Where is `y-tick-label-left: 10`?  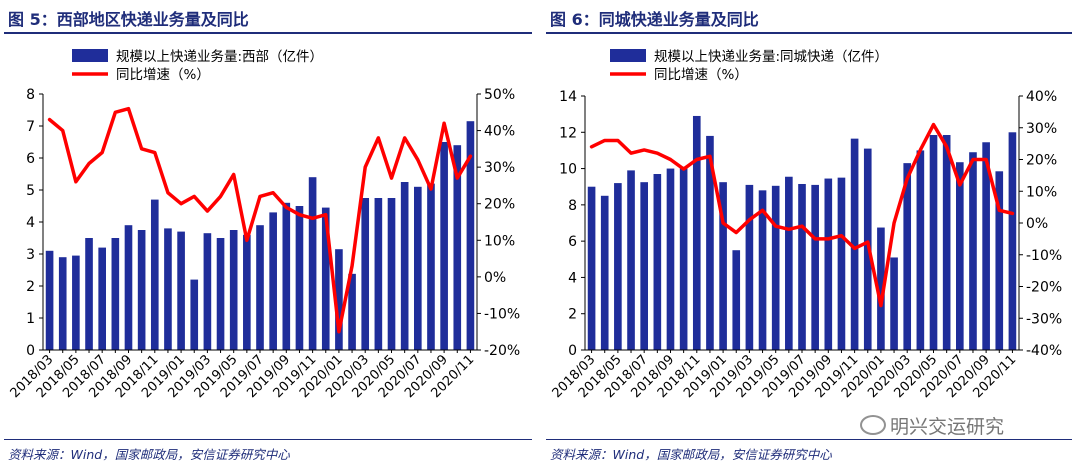
y-tick-label-left: 10 is located at coordinates (568, 170).